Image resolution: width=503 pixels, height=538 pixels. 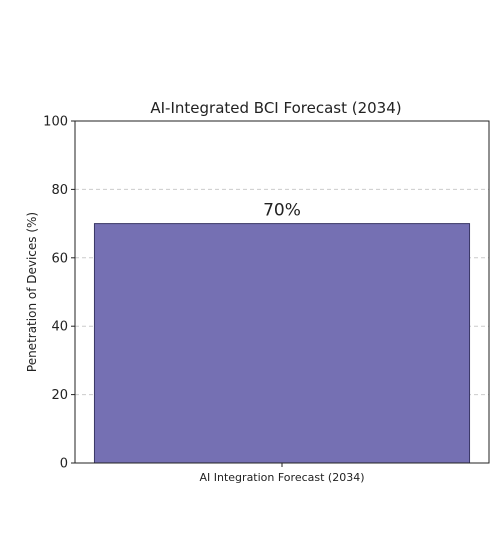 I want to click on y-tick-label: 60, so click(x=59, y=258).